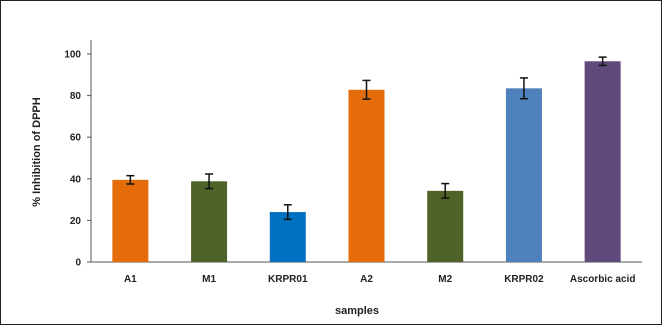  Describe the element at coordinates (72, 55) in the screenshot. I see `y-tick-label: 100` at that location.